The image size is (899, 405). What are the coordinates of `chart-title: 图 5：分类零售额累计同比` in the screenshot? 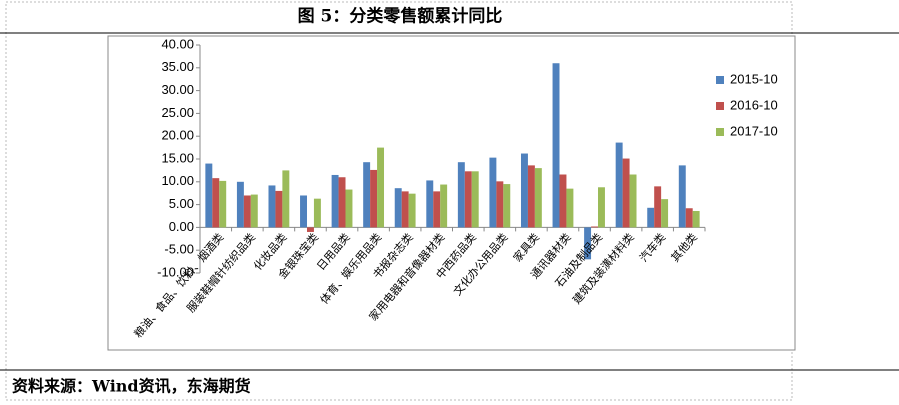 It's located at (400, 16).